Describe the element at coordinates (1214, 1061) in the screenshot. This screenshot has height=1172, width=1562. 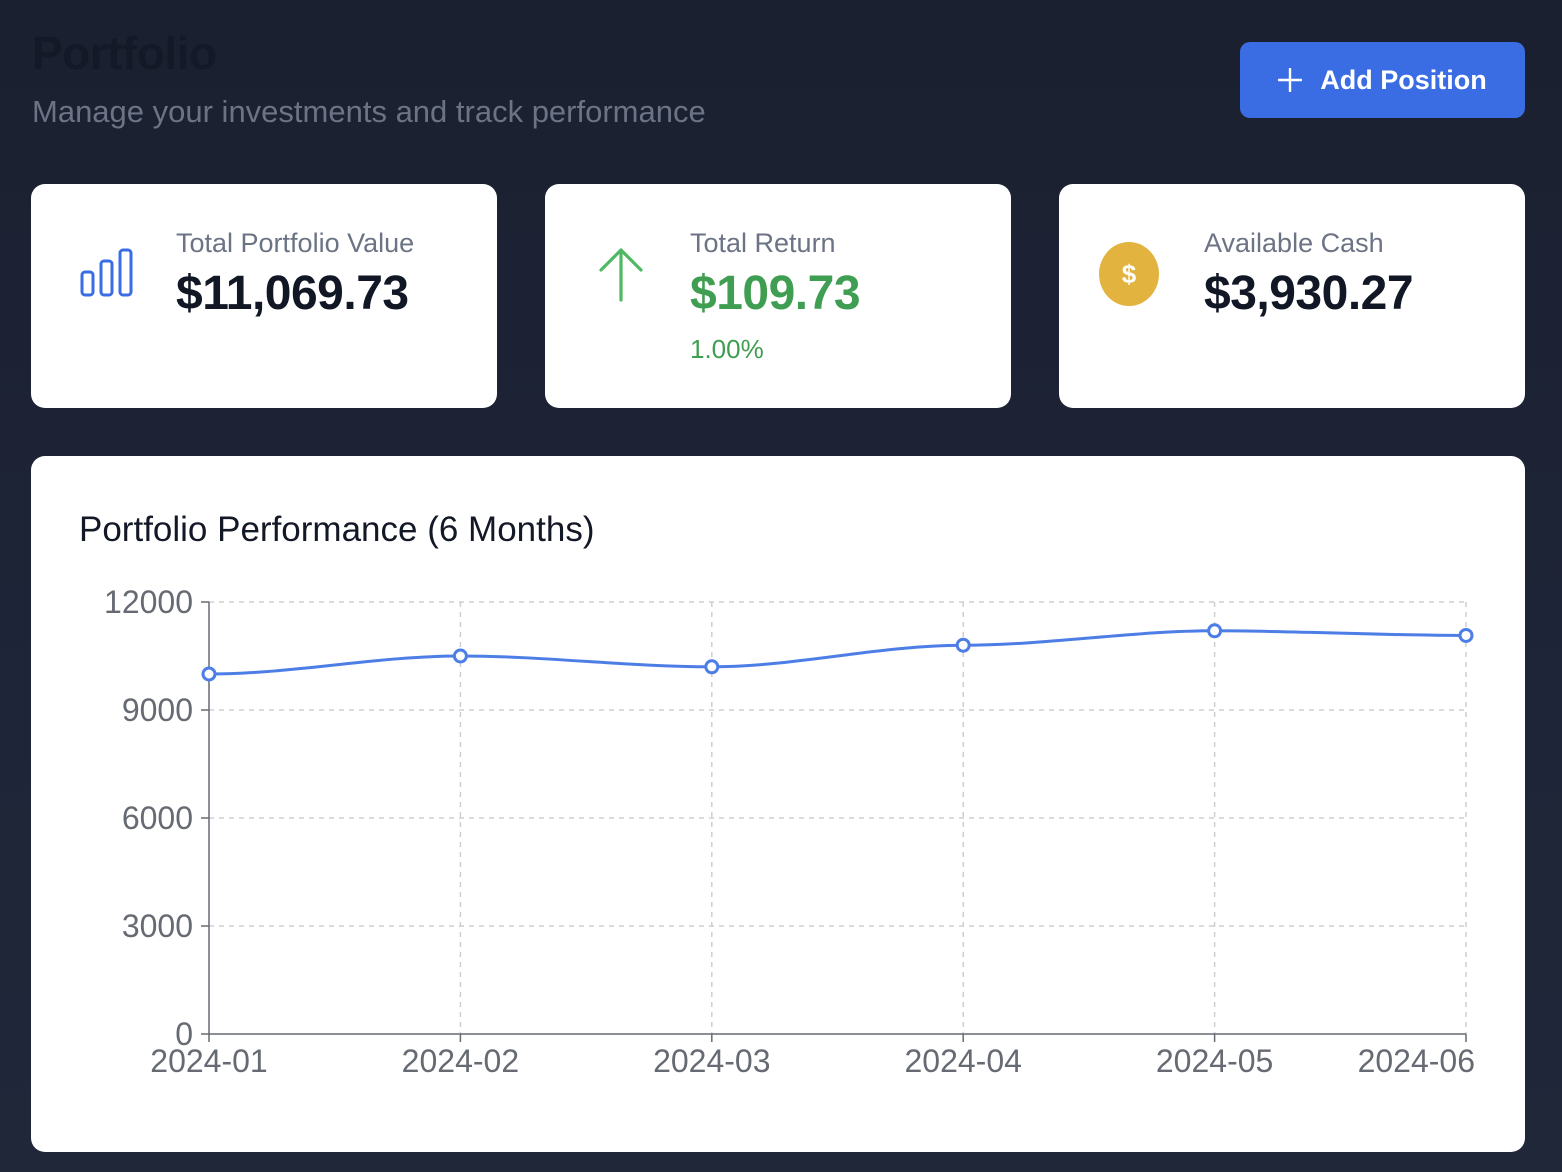
I see `x-tick-label: 2024-05` at that location.